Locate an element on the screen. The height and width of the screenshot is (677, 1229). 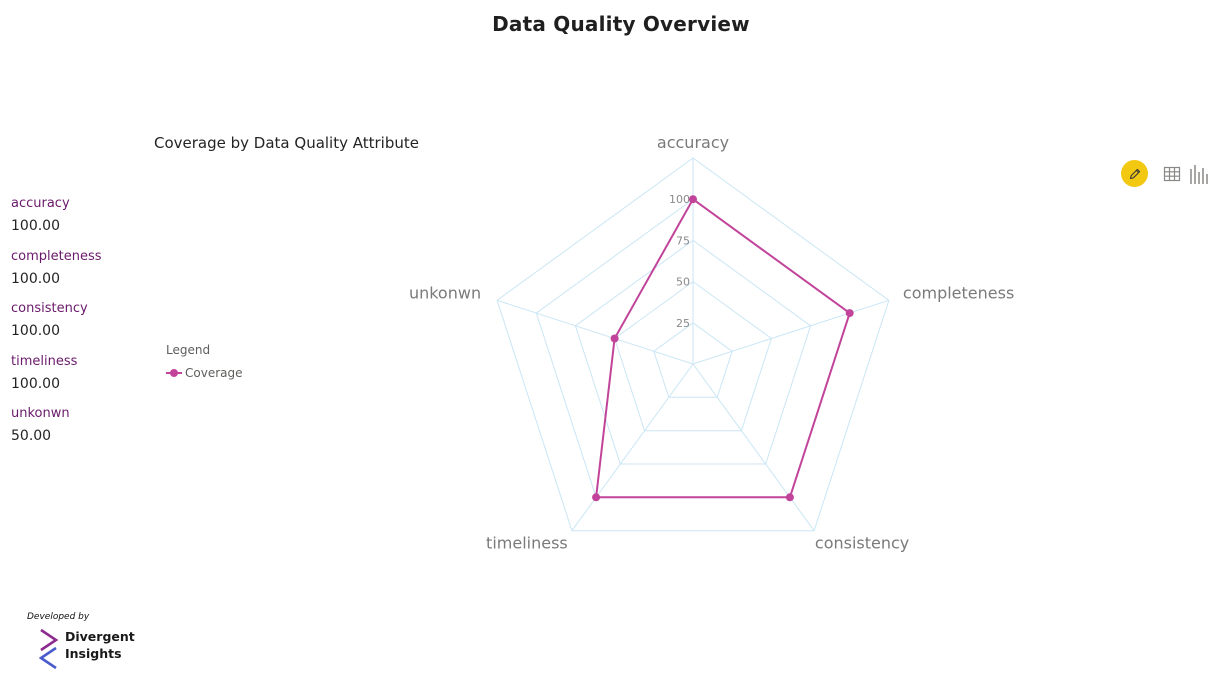
pencil-icon is located at coordinates (1134, 173).